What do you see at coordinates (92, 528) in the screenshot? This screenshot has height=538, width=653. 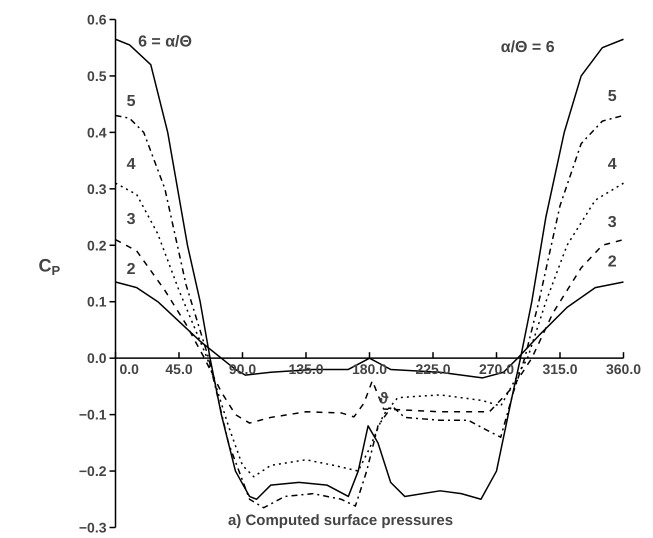 I see `y-tick-label: −0.3` at bounding box center [92, 528].